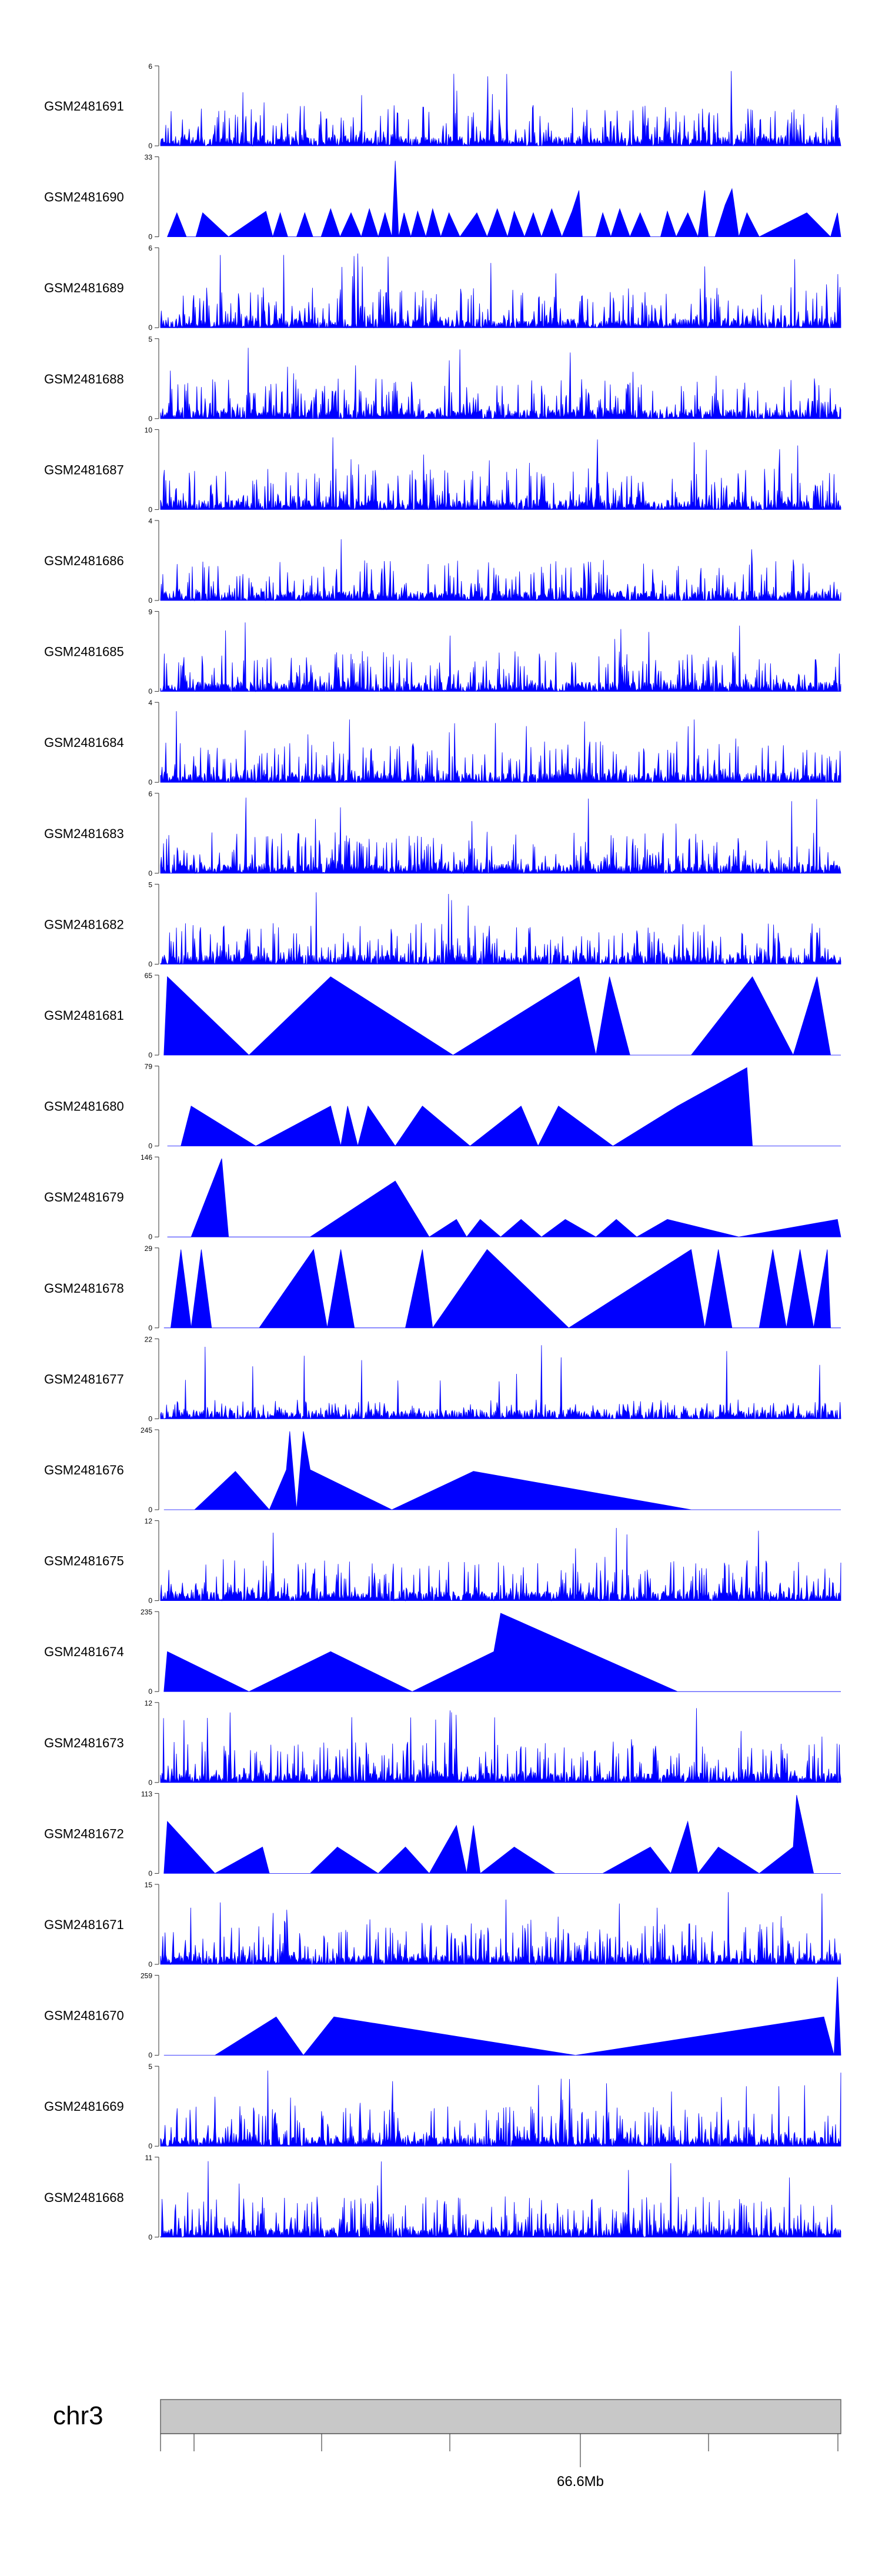 The image size is (882, 2576). Describe the element at coordinates (146, 1976) in the screenshot. I see `y-axis-max-label: 259` at that location.